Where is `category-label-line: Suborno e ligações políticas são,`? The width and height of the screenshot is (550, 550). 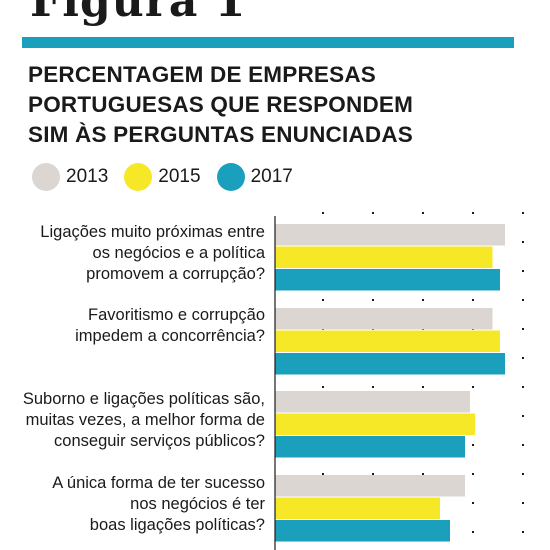 category-label-line: Suborno e ligações políticas são, is located at coordinates (143, 399).